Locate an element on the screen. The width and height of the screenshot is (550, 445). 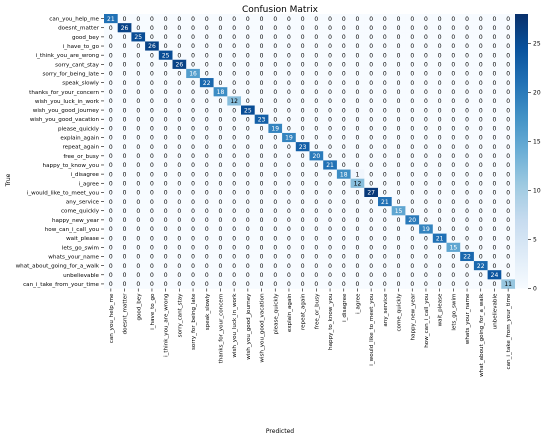
cell-value-label: 22 is located at coordinates (467, 257).